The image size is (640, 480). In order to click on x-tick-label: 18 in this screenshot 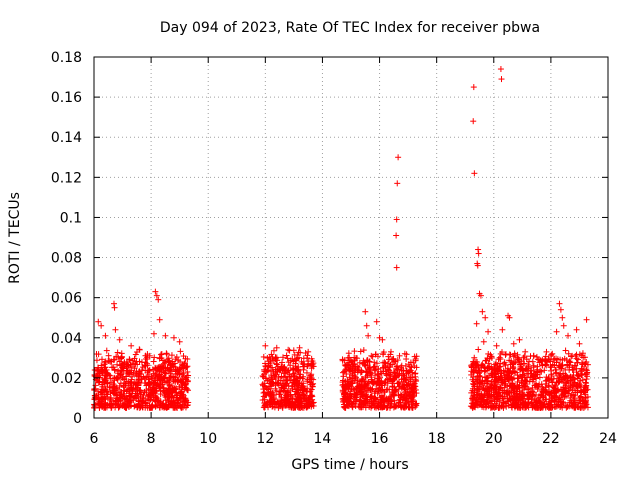, I will do `click(437, 439)`.